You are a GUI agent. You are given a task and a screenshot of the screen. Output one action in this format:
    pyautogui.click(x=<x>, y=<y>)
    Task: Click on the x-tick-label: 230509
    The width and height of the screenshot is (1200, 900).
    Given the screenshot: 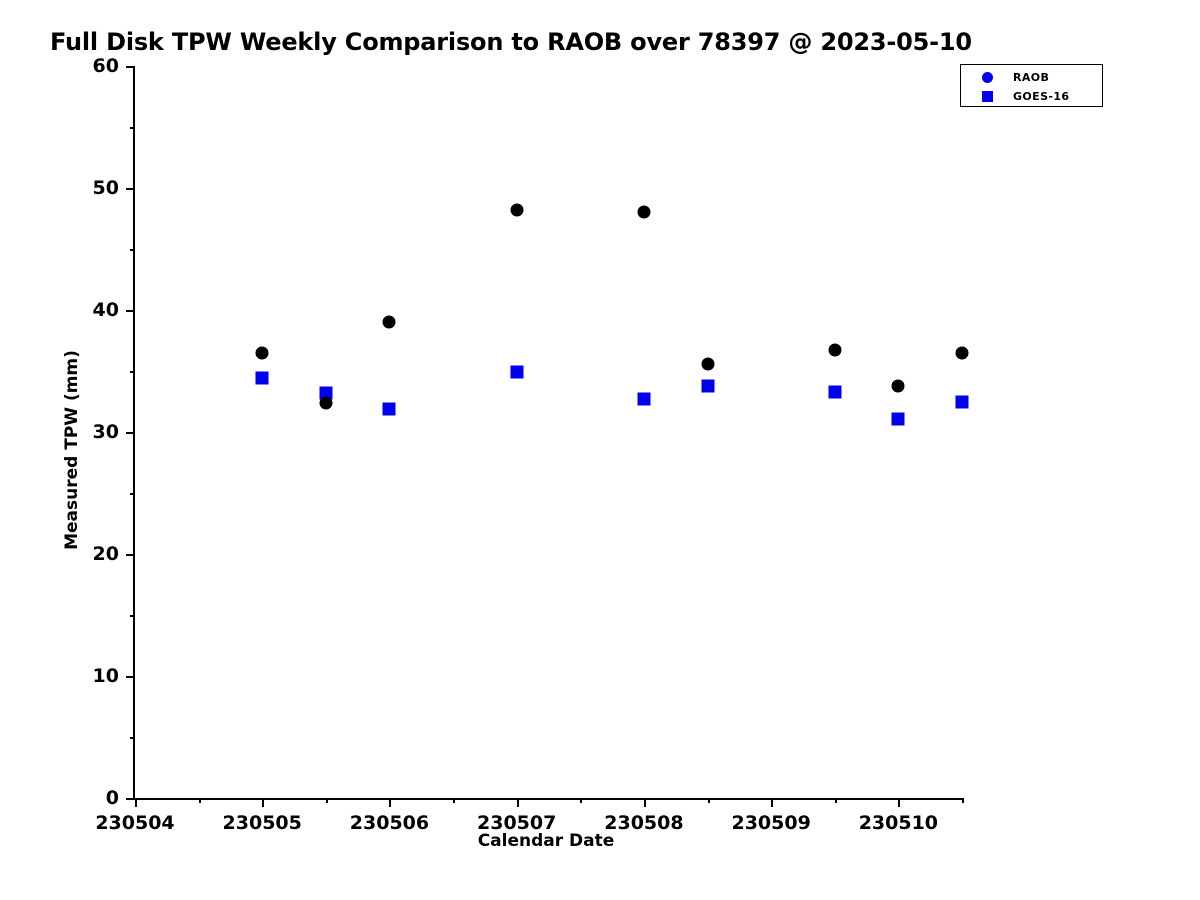 What is the action you would take?
    pyautogui.click(x=771, y=823)
    